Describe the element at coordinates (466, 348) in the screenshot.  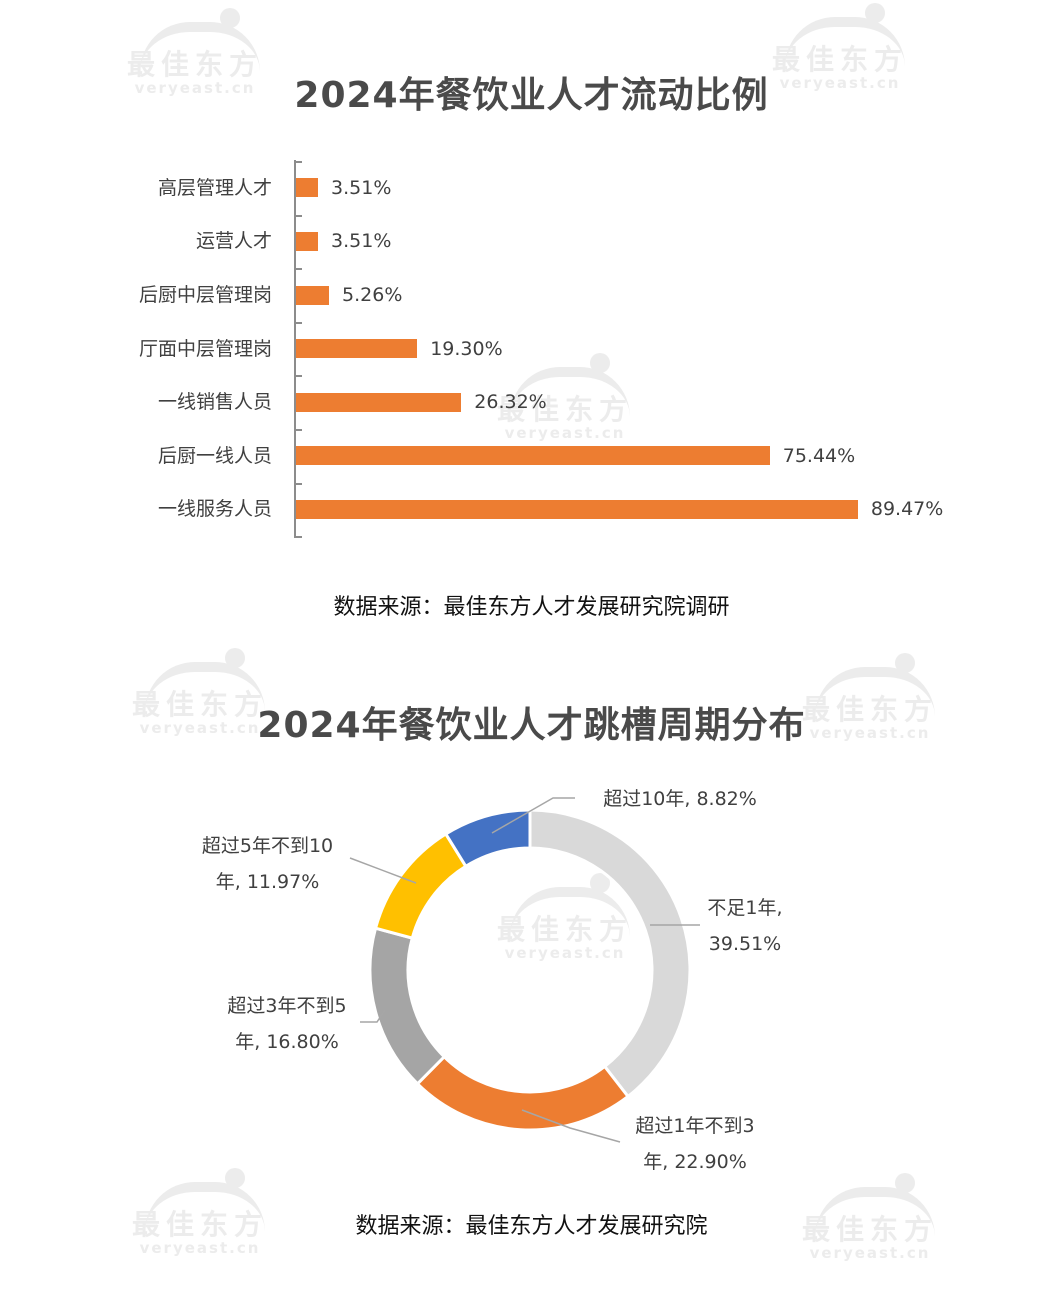
I see `bar-value-label: 19.30%` at that location.